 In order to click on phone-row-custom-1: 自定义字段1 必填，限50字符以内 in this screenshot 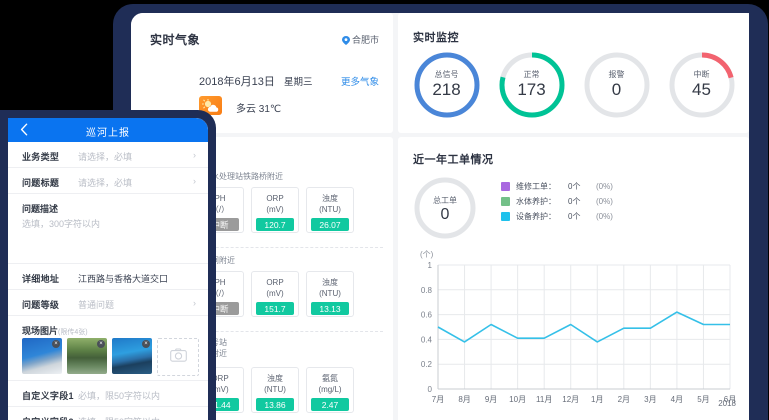, I will do `click(108, 393)`.